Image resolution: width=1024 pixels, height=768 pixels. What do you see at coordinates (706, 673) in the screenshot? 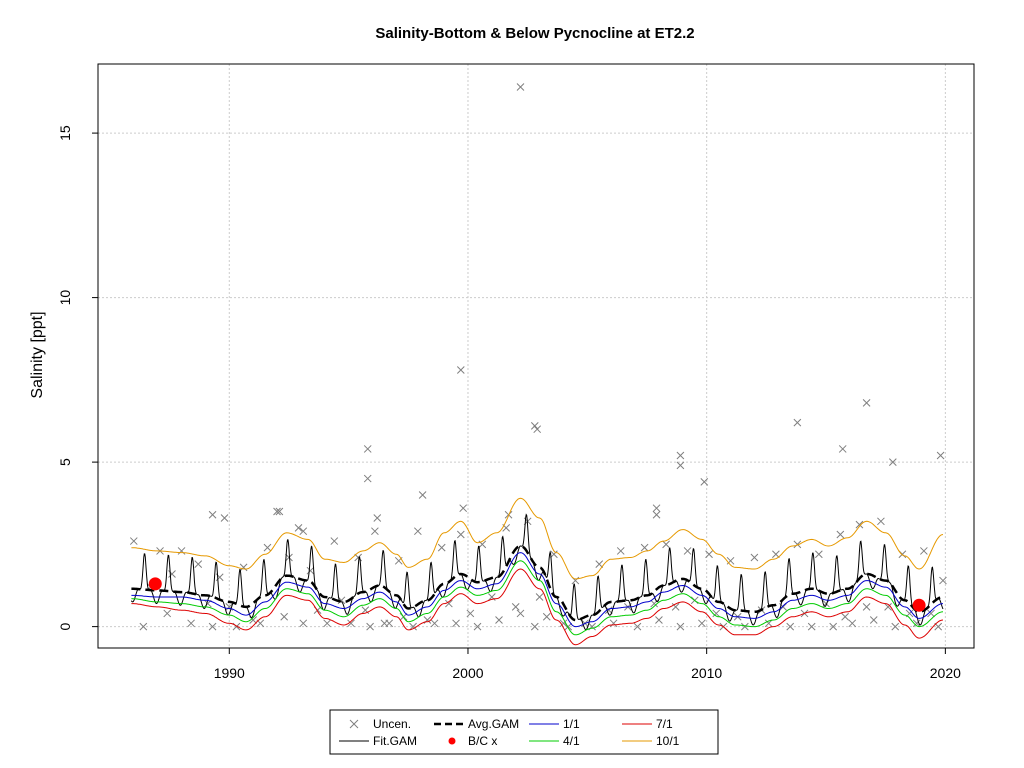
I see `x-tick-label: 2010` at bounding box center [706, 673].